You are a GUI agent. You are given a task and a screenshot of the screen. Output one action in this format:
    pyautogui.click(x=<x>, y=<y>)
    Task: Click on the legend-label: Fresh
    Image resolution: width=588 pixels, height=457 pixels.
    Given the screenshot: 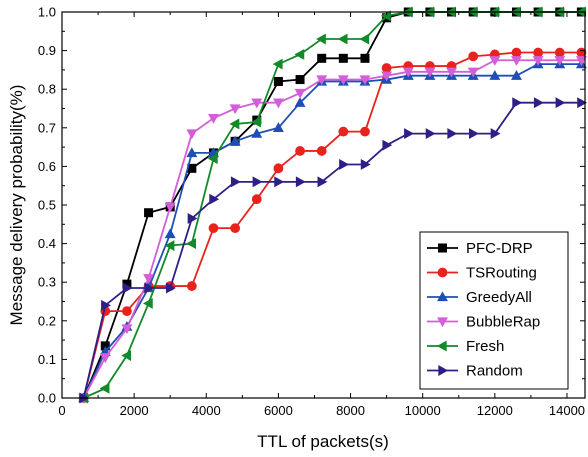 What is the action you would take?
    pyautogui.click(x=485, y=346)
    